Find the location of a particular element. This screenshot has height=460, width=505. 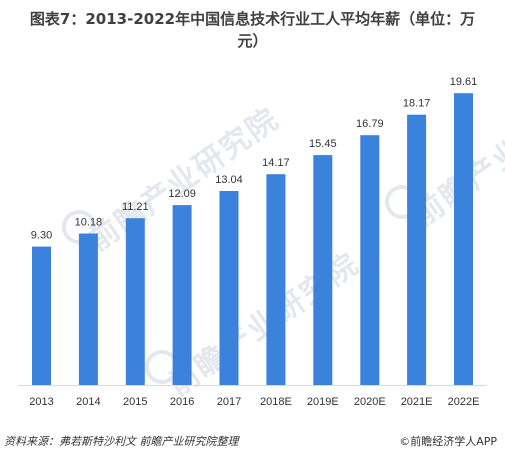

data-label-2022E: 19.61 is located at coordinates (464, 82).